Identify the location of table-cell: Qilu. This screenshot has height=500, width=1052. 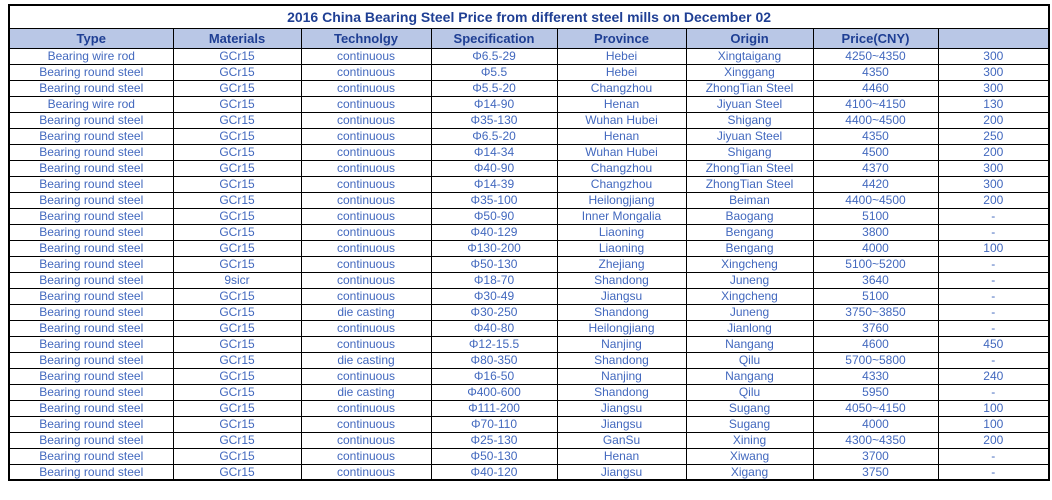
(749, 392).